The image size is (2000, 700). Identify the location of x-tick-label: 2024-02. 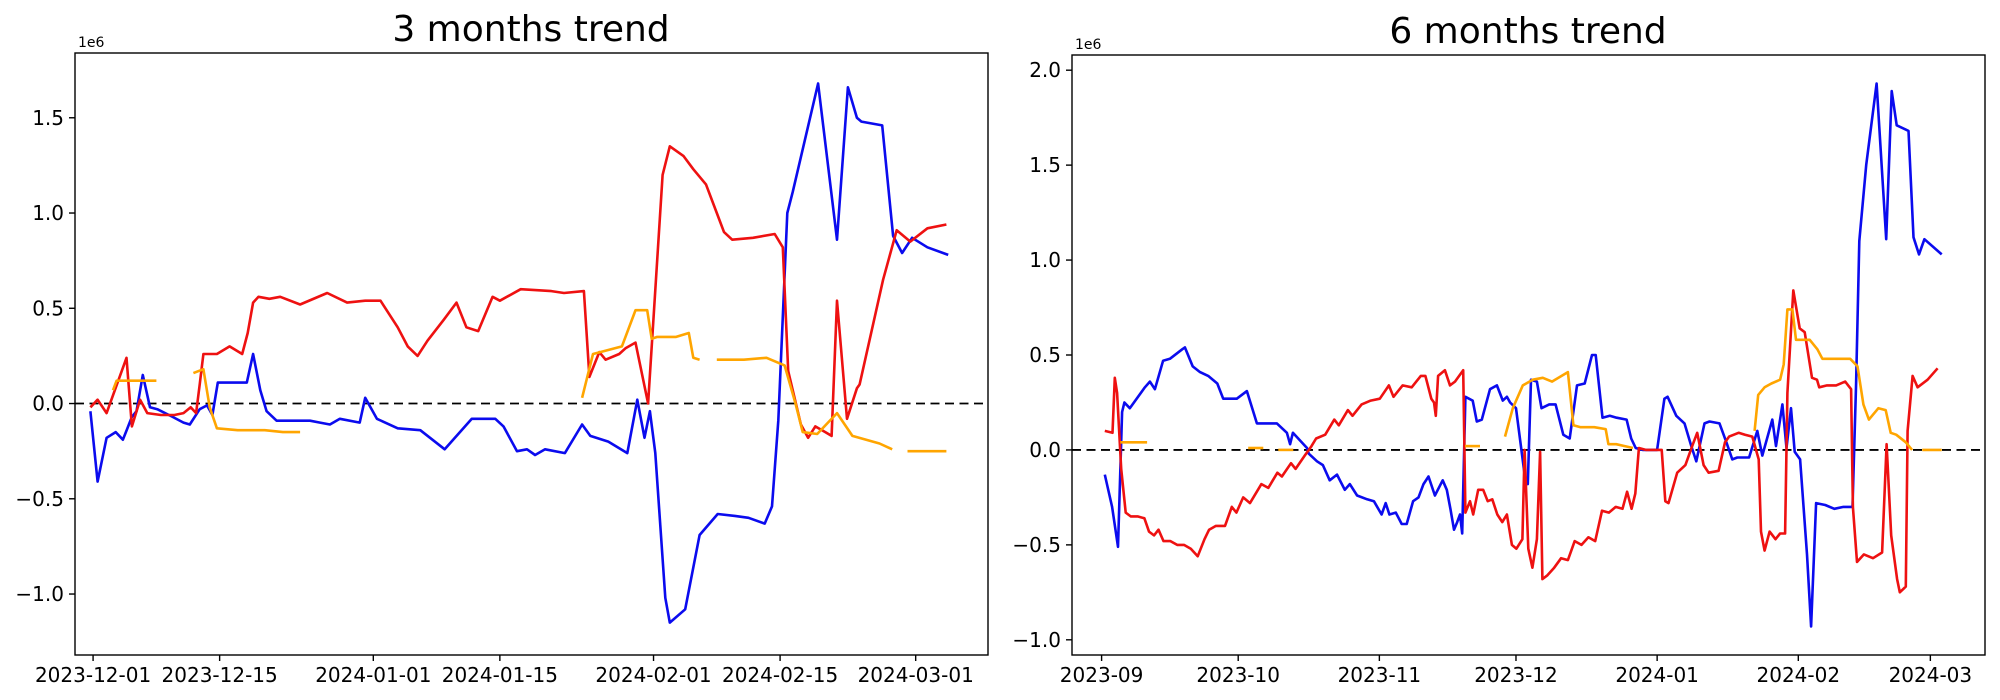
(1799, 675).